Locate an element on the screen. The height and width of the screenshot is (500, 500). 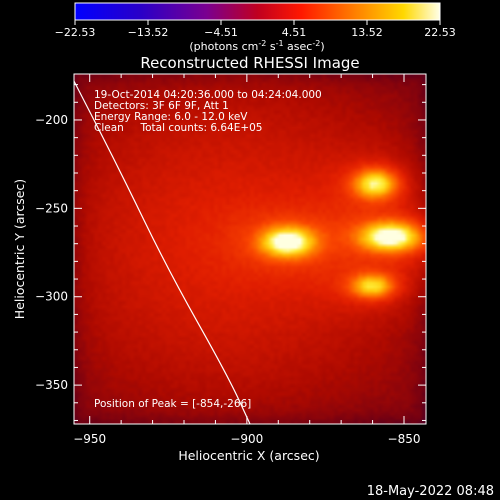
colorbar-tick-label: 4.51 is located at coordinates (294, 32).